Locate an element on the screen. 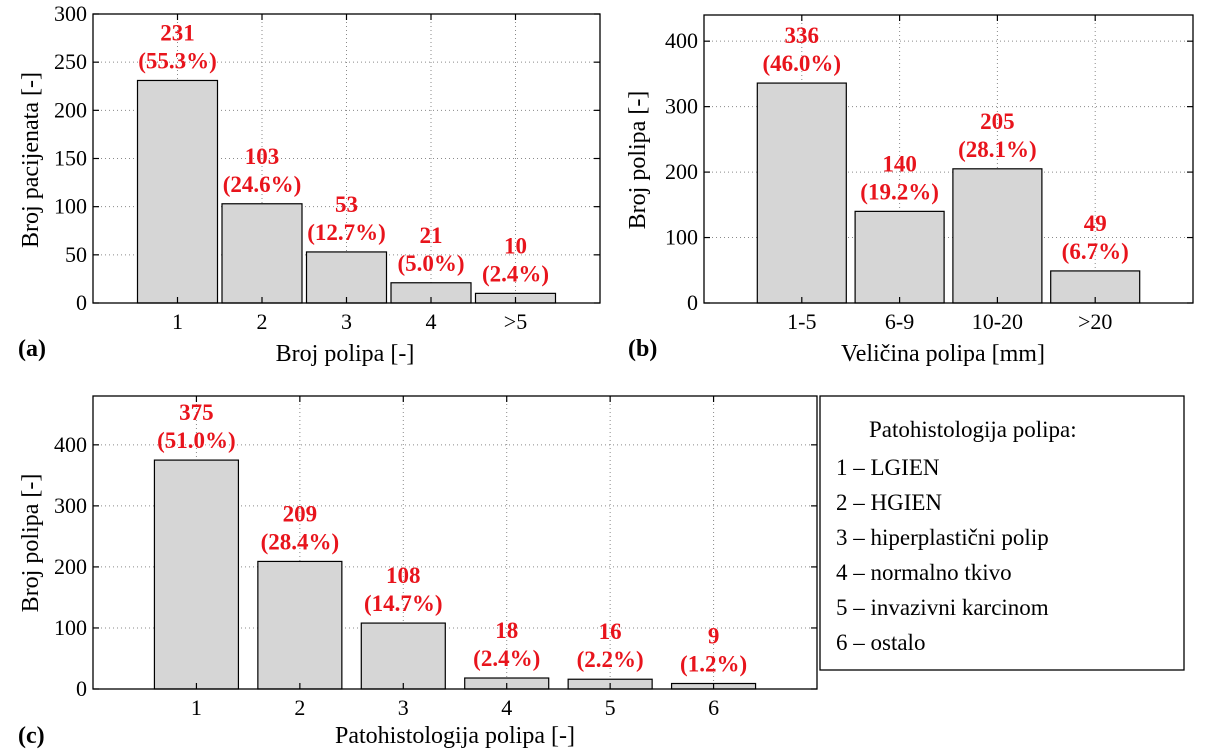  x-axis-label: Veličina polipa [mm] is located at coordinates (943, 354).